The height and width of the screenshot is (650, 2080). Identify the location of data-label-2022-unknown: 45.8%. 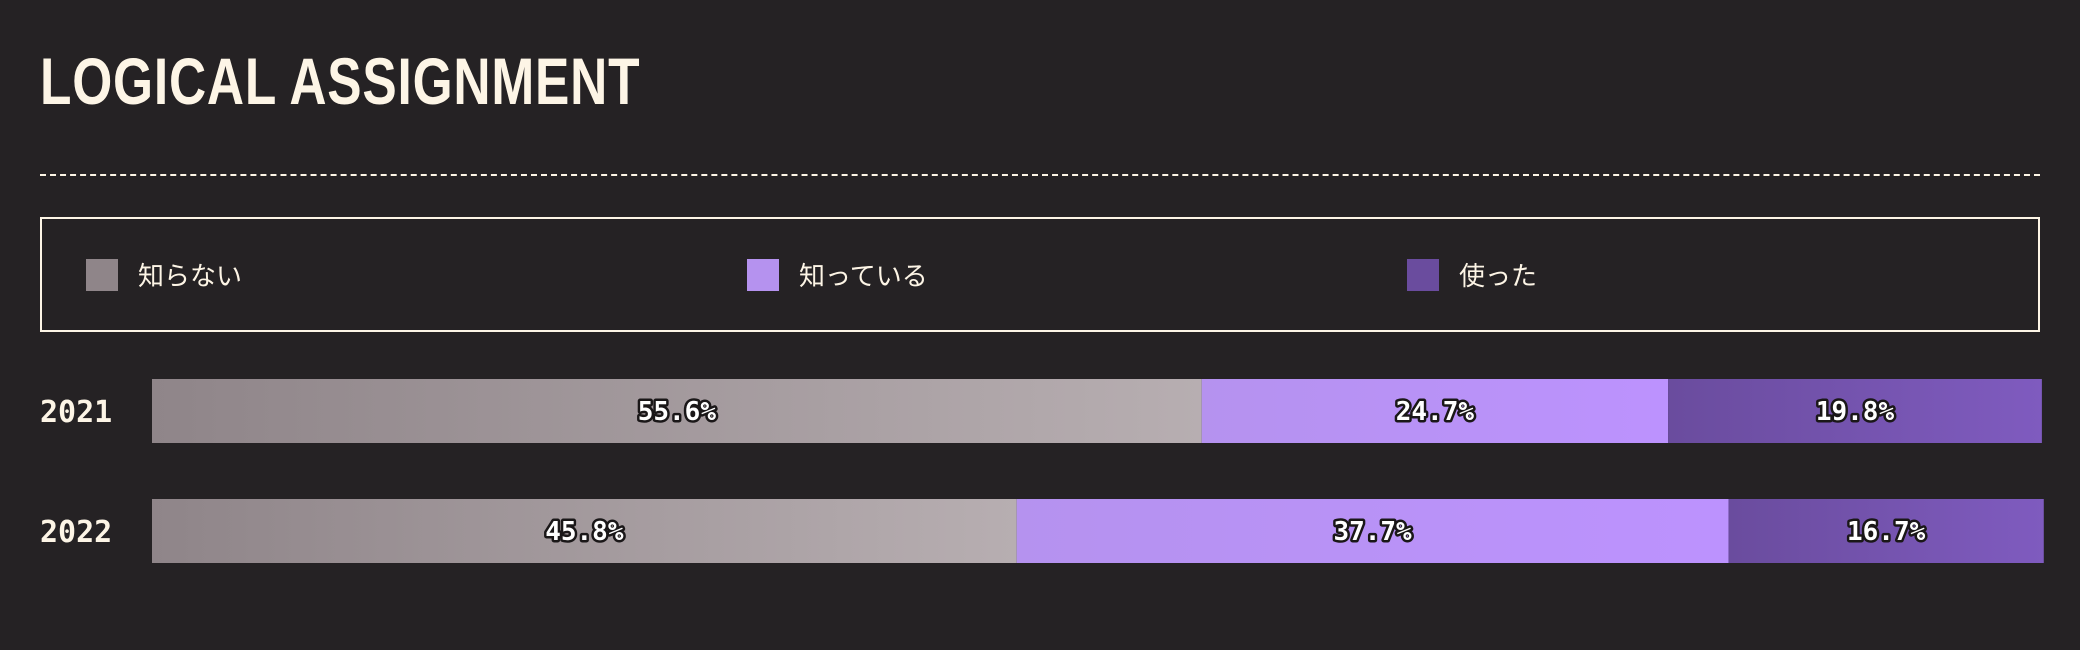
(584, 532).